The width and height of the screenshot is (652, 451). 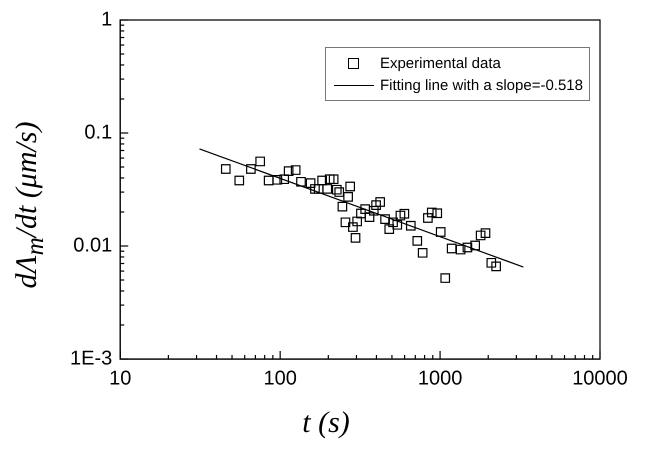 I want to click on x-tick-label: 1000, so click(x=440, y=379).